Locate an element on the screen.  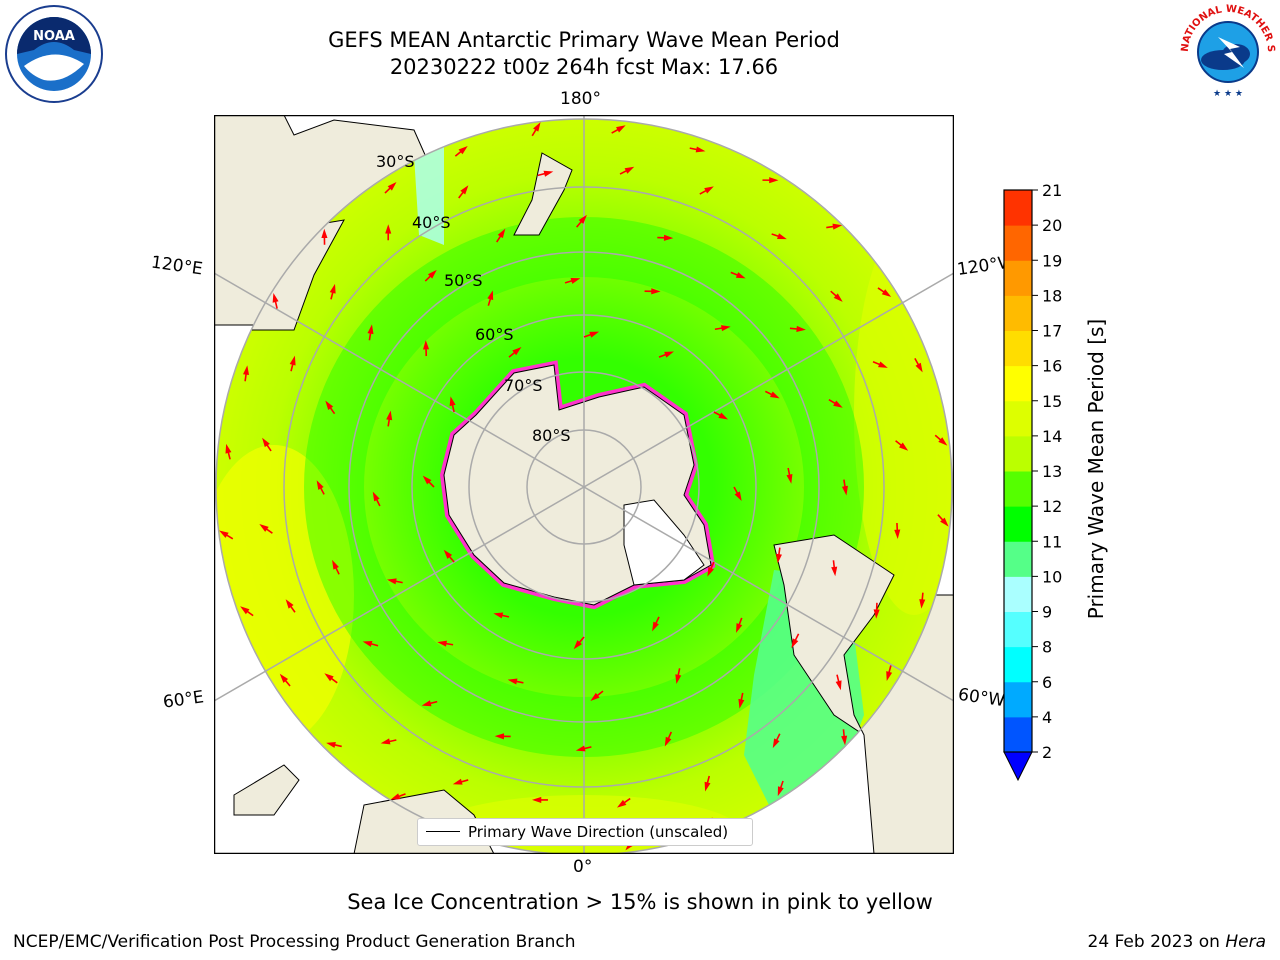
colorbar-extend-triangle is located at coordinates (1018, 766).